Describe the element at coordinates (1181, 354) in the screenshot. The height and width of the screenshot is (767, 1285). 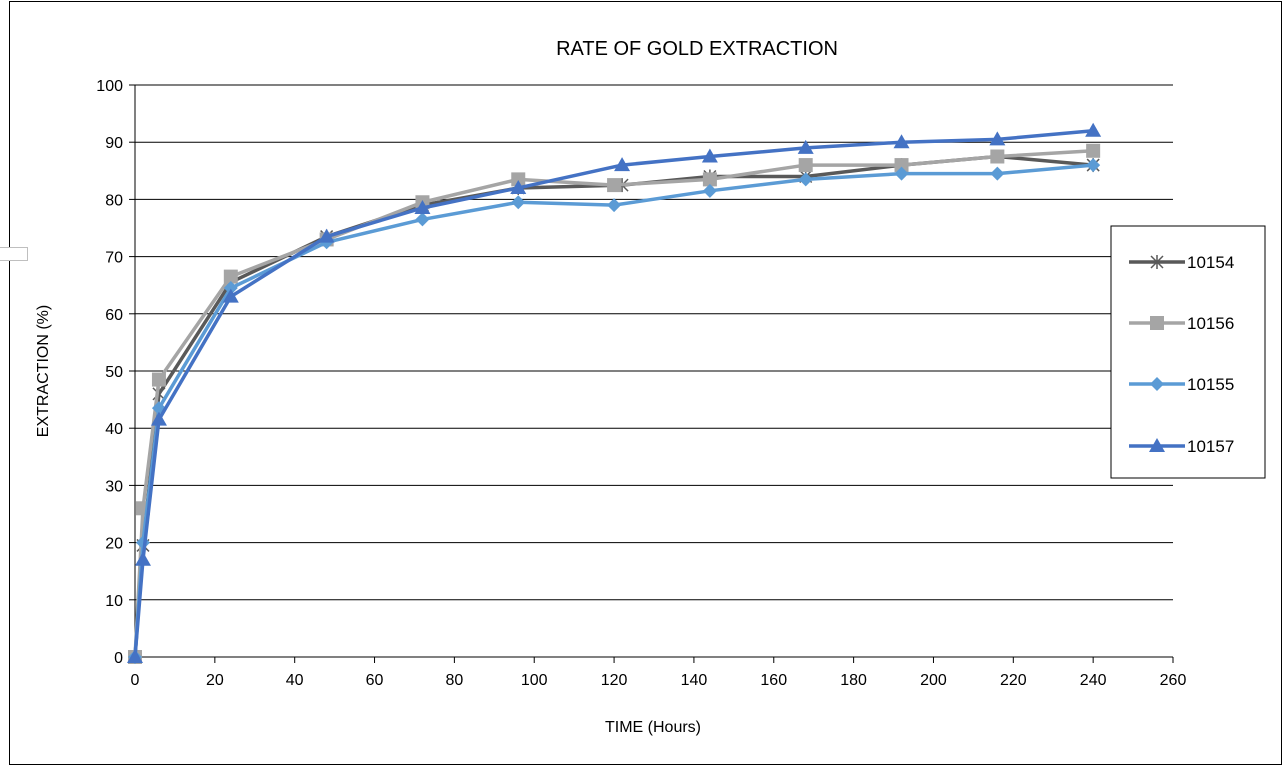
I see `legend-items: 10154 10156 10155 10157` at that location.